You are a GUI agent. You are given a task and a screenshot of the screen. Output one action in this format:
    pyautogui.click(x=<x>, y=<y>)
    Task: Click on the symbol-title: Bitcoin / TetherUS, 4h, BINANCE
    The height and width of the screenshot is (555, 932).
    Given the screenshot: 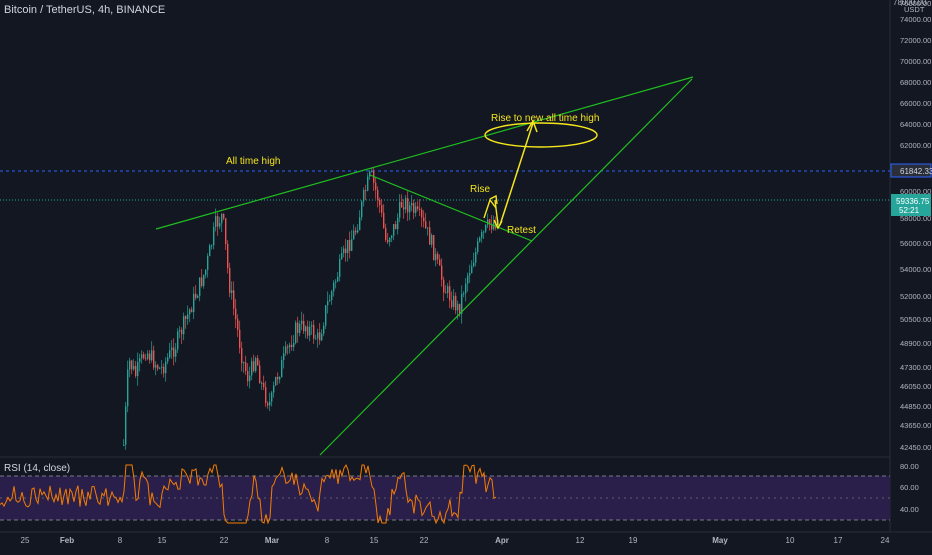 What is the action you would take?
    pyautogui.click(x=85, y=10)
    